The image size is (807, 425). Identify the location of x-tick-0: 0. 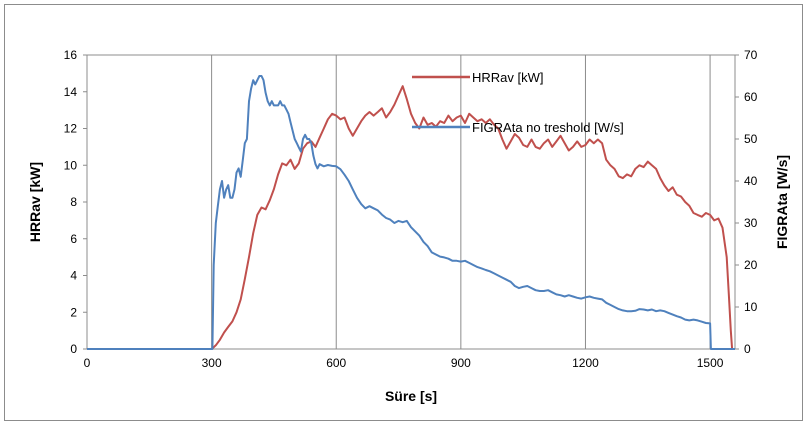
(87, 363).